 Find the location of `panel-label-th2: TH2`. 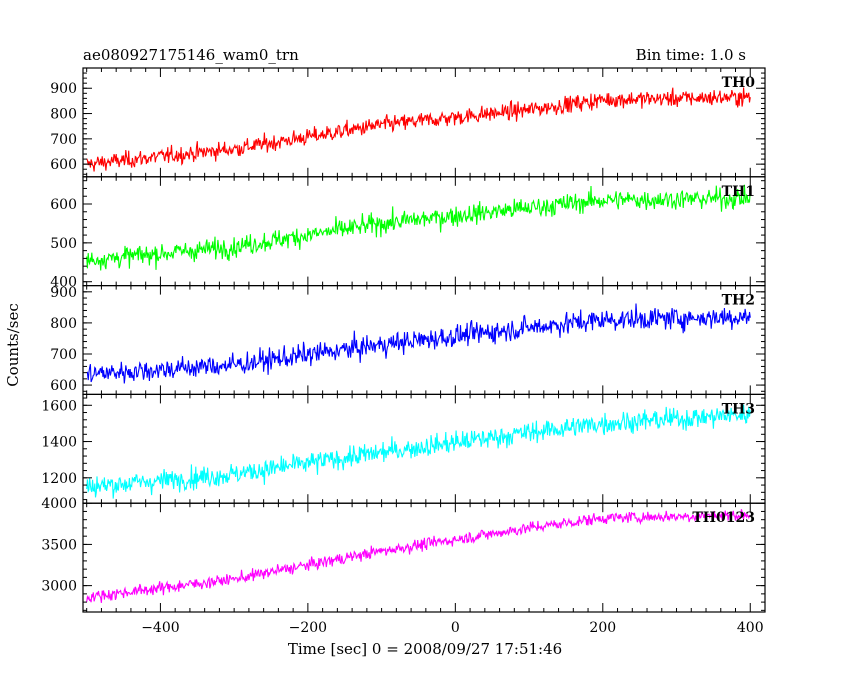

panel-label-th2: TH2 is located at coordinates (738, 301).